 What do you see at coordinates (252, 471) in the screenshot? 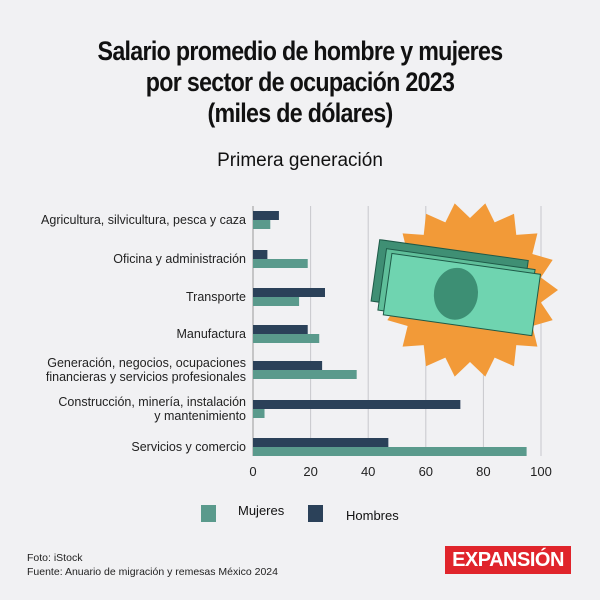
I see `x-tick-label: 0` at bounding box center [252, 471].